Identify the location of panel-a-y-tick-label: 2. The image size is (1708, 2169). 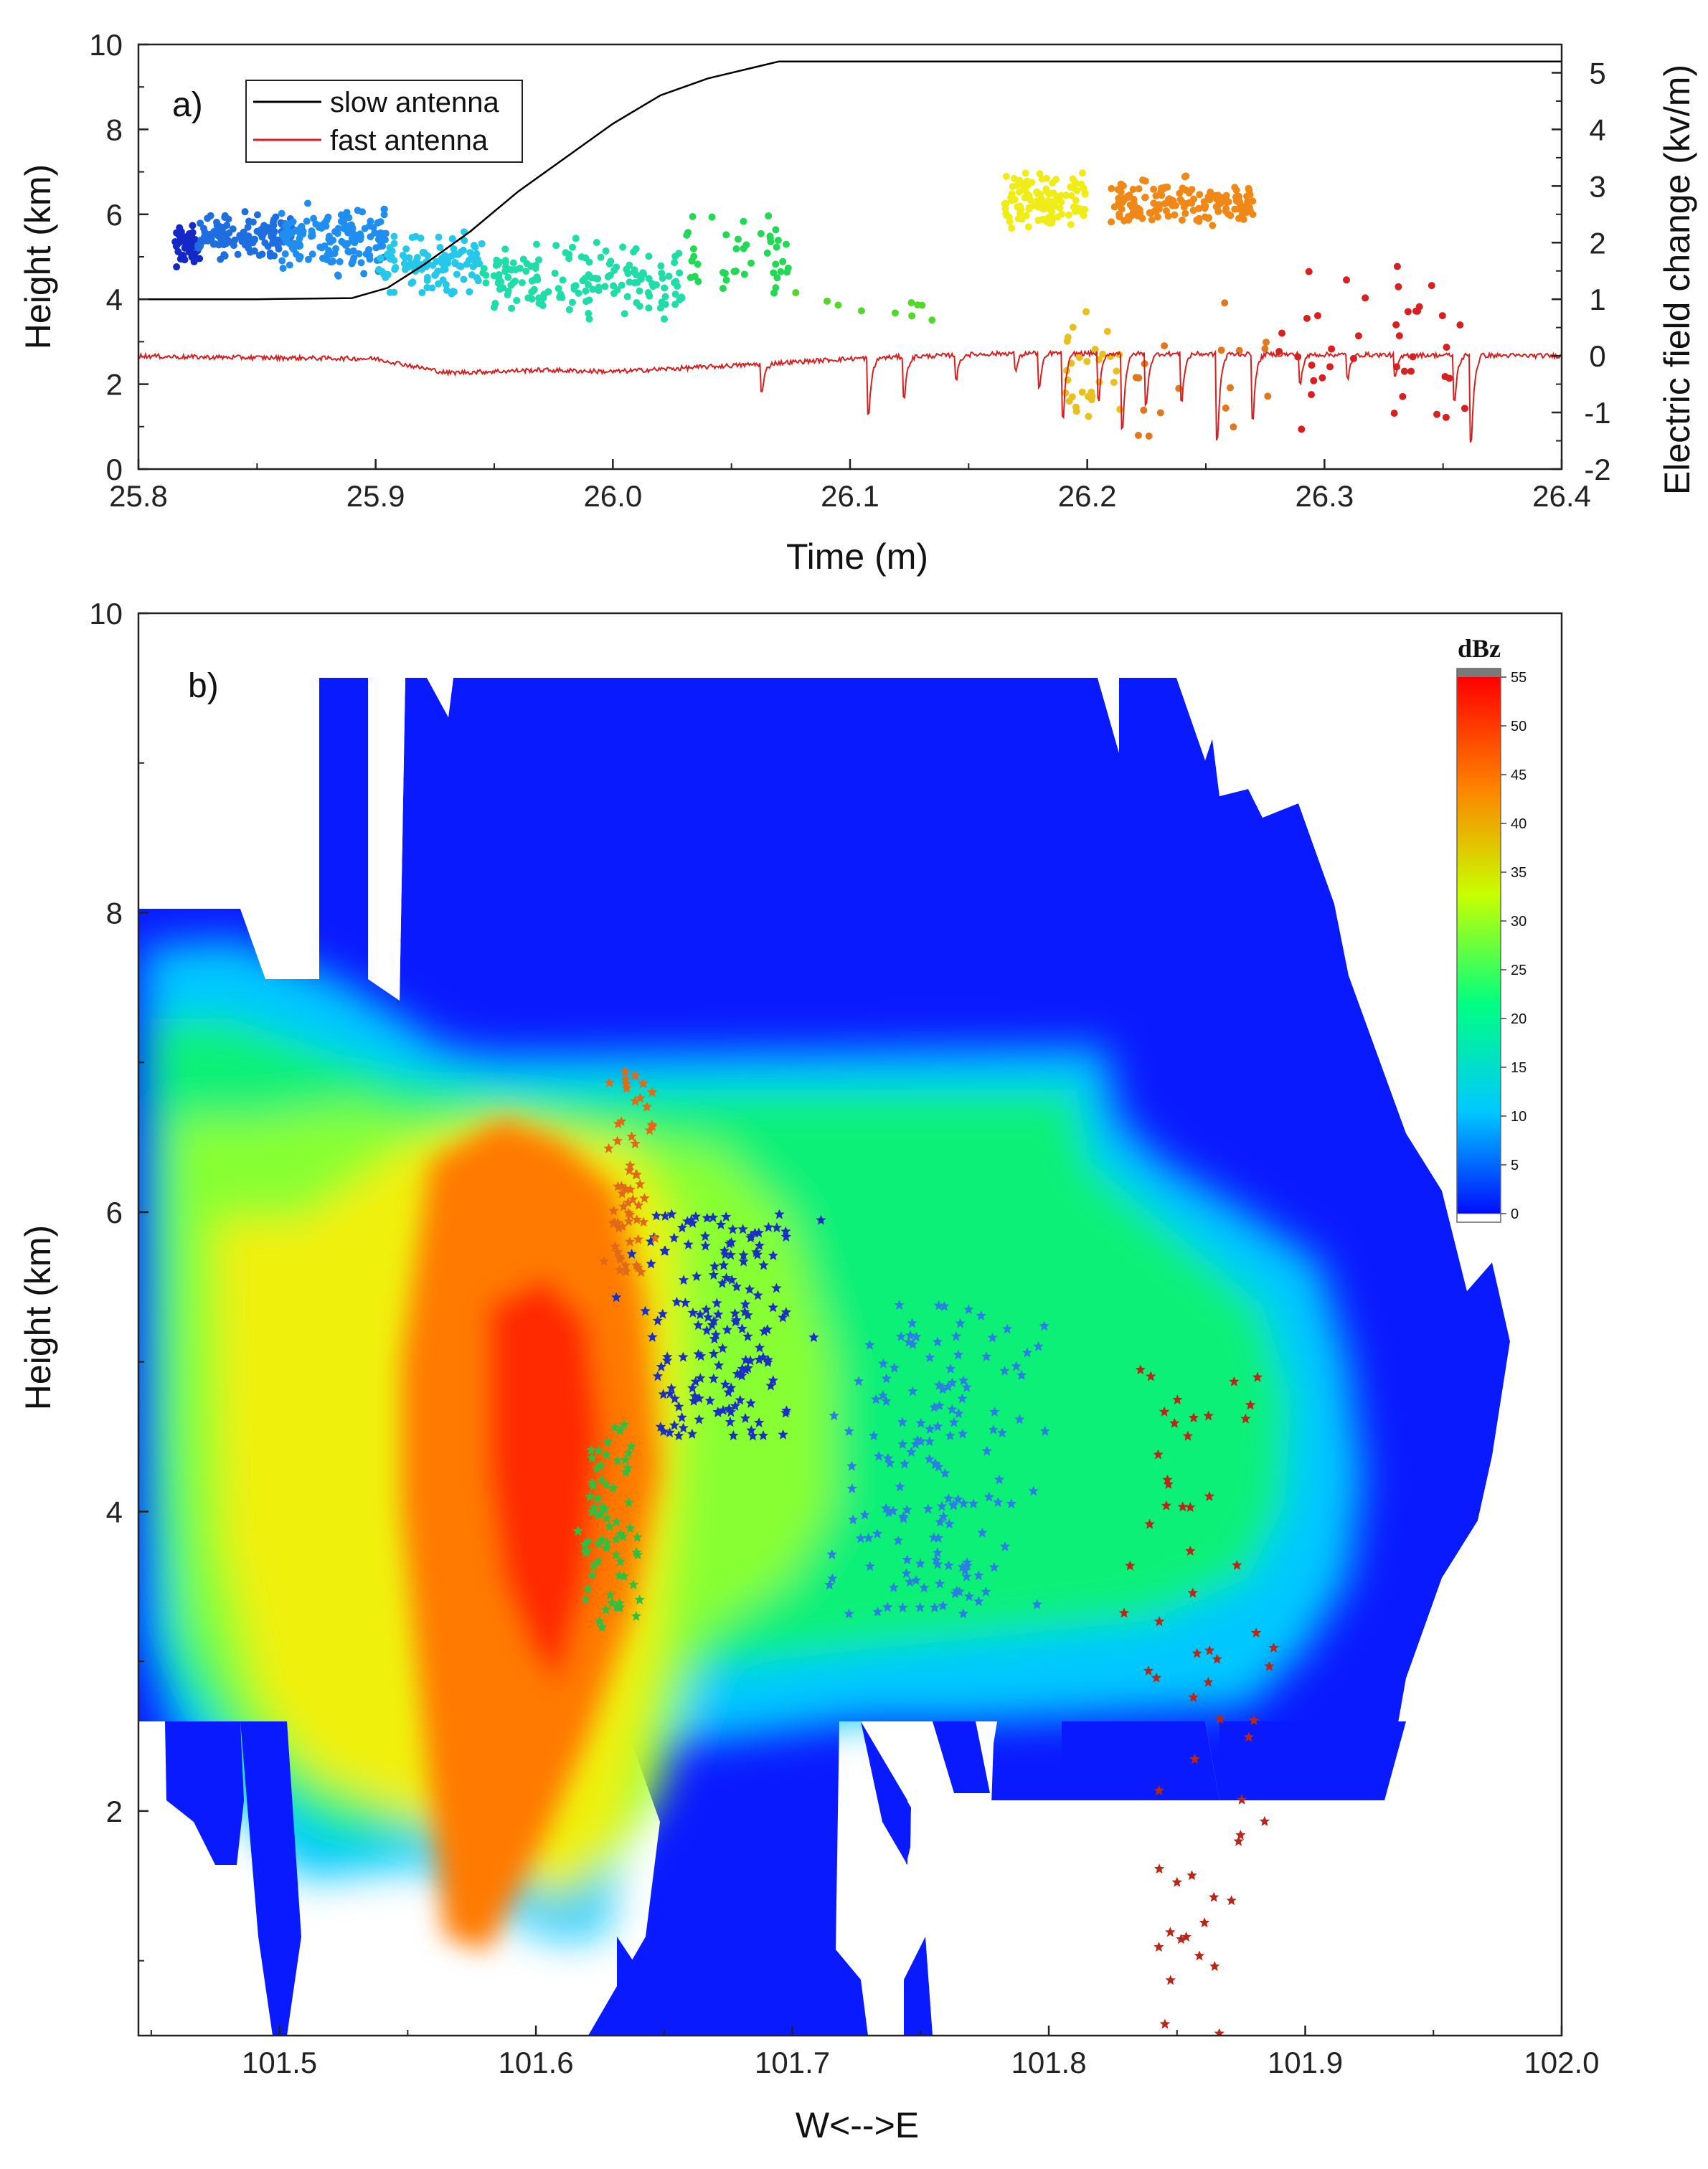
(114, 385).